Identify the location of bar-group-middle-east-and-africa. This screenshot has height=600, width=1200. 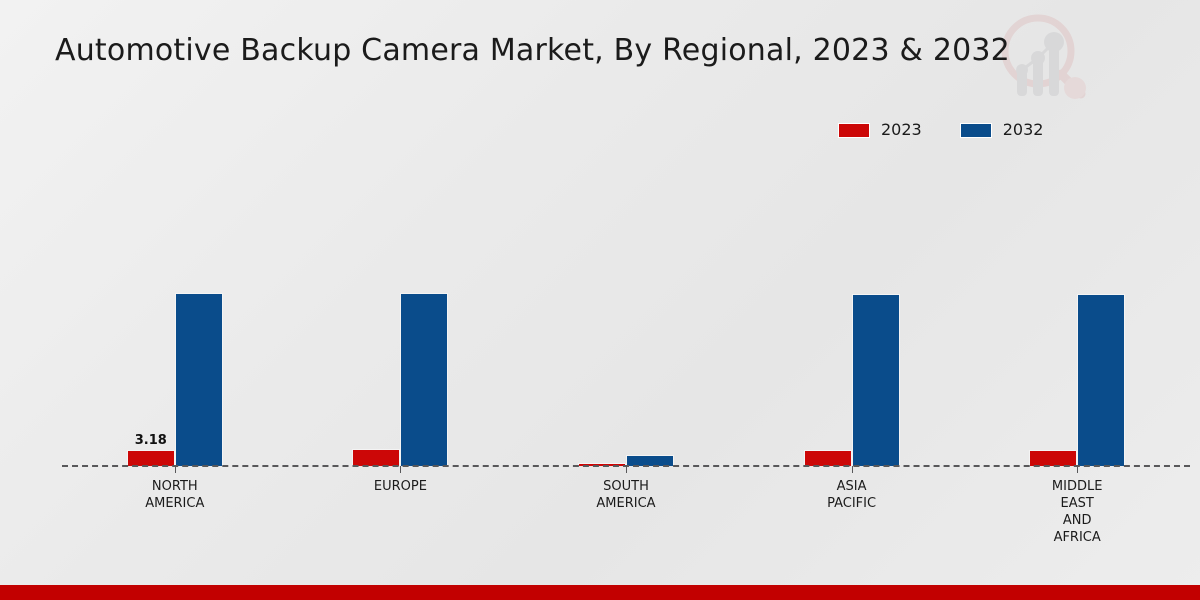
(1077, 323).